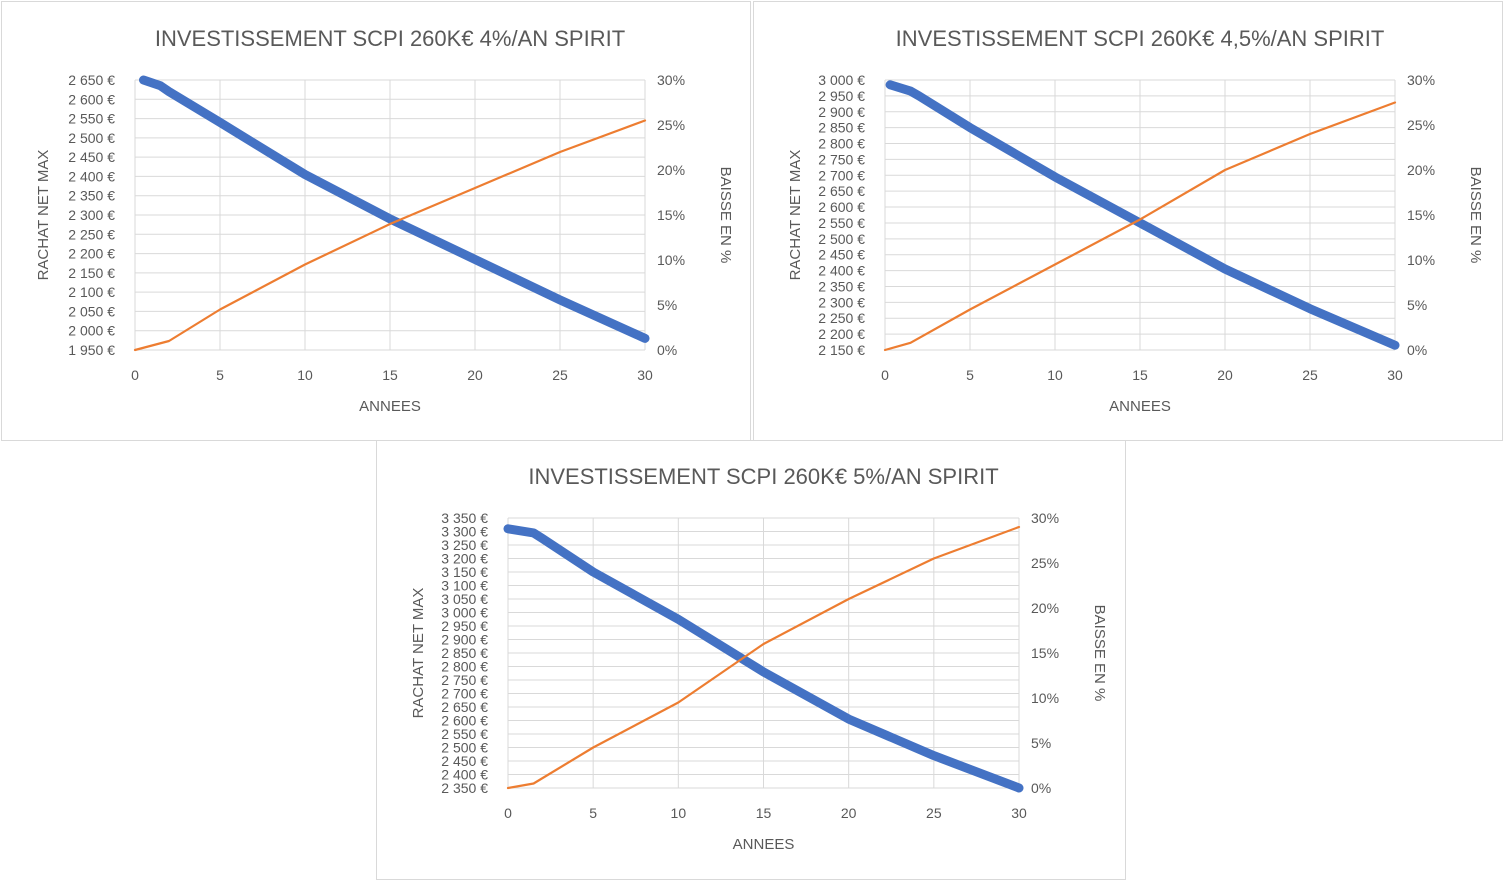  What do you see at coordinates (763, 476) in the screenshot?
I see `chart-title: INVESTISSEMENT SCPI 260K€ 5%/AN SPIRIT` at bounding box center [763, 476].